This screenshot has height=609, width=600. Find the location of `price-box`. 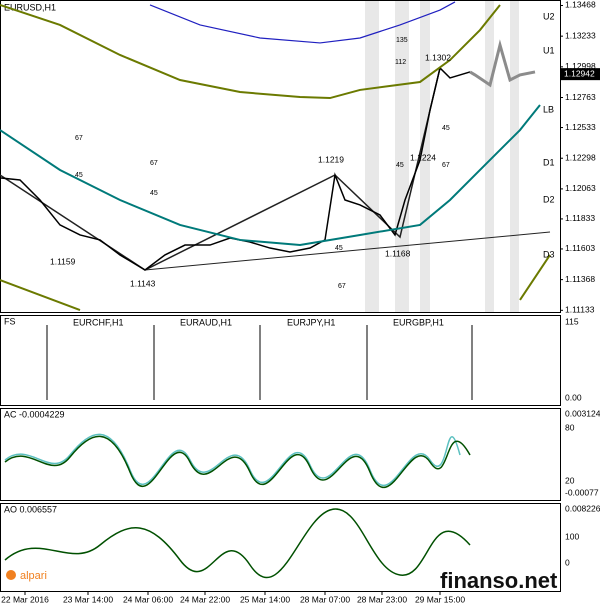

price-box is located at coordinates (580, 74).